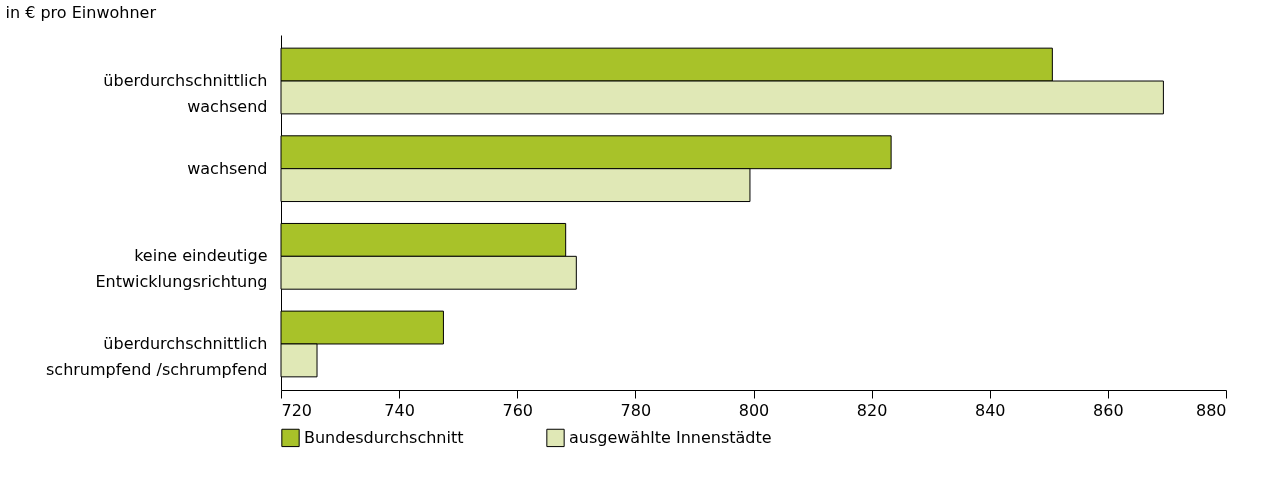 The height and width of the screenshot is (489, 1264). Describe the element at coordinates (872, 410) in the screenshot. I see `x-tick-label: 820` at that location.